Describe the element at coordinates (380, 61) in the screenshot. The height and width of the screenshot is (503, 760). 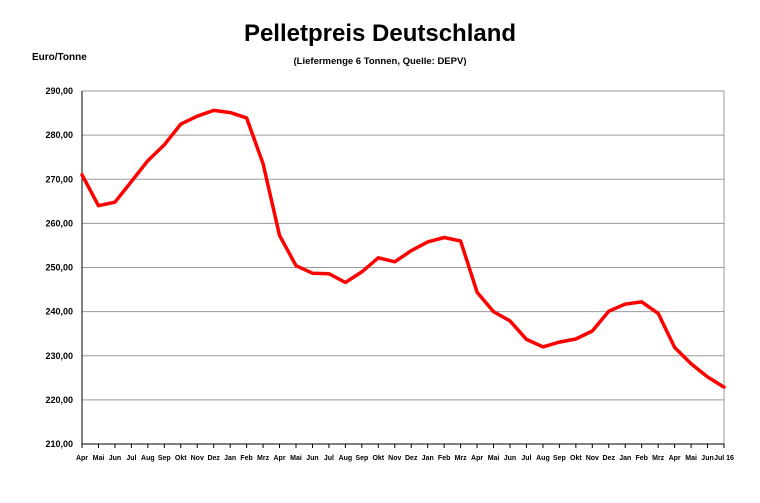
I see `chart-subtitle: (Liefermenge 6 Tonnen, Quelle: DEPV)` at that location.